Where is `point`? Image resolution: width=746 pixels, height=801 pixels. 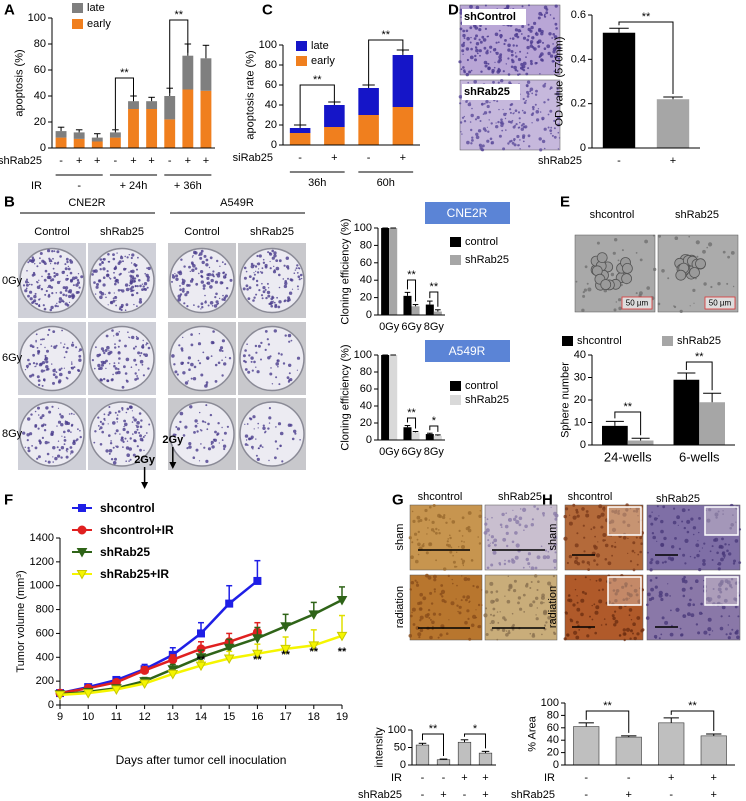
point is located at coordinates (314, 646).